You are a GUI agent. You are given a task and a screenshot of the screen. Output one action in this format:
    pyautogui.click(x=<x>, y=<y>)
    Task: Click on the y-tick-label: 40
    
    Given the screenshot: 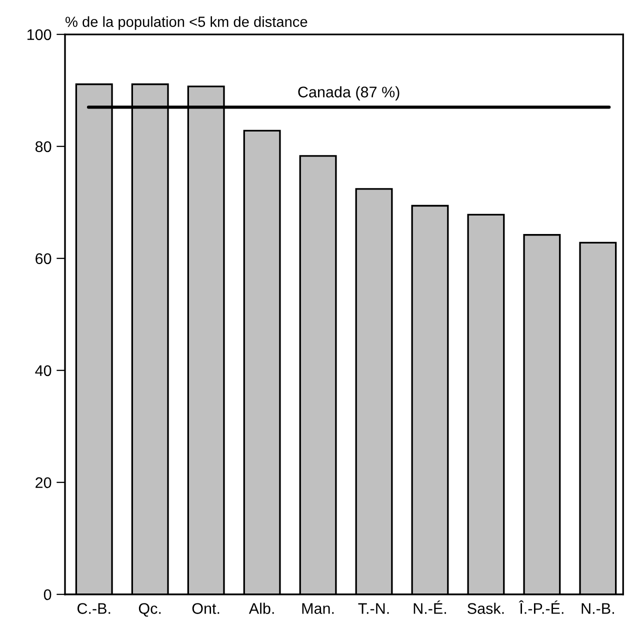 What is the action you would take?
    pyautogui.click(x=43, y=370)
    